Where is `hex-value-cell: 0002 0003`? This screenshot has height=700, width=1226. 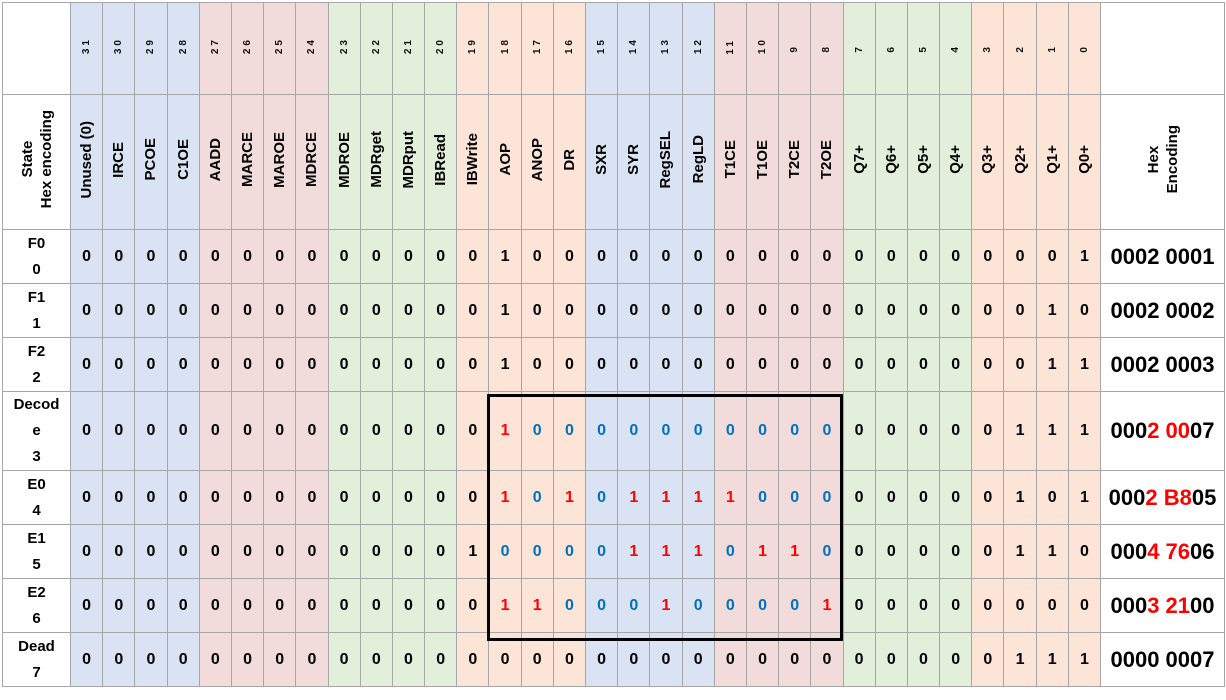 hex-value-cell: 0002 0003 is located at coordinates (1162, 364).